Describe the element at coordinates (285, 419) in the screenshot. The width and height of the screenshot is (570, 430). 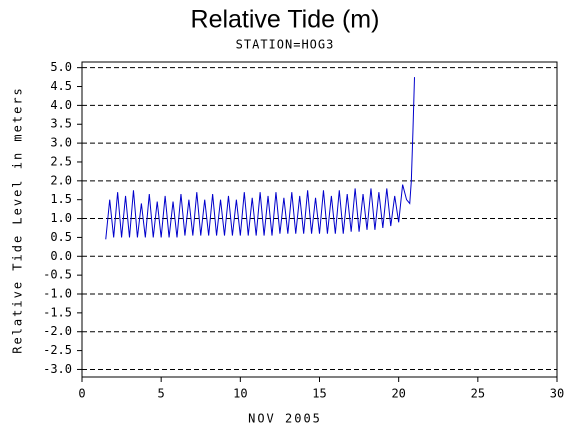
I see `x-axis-label: NOV 2005` at that location.